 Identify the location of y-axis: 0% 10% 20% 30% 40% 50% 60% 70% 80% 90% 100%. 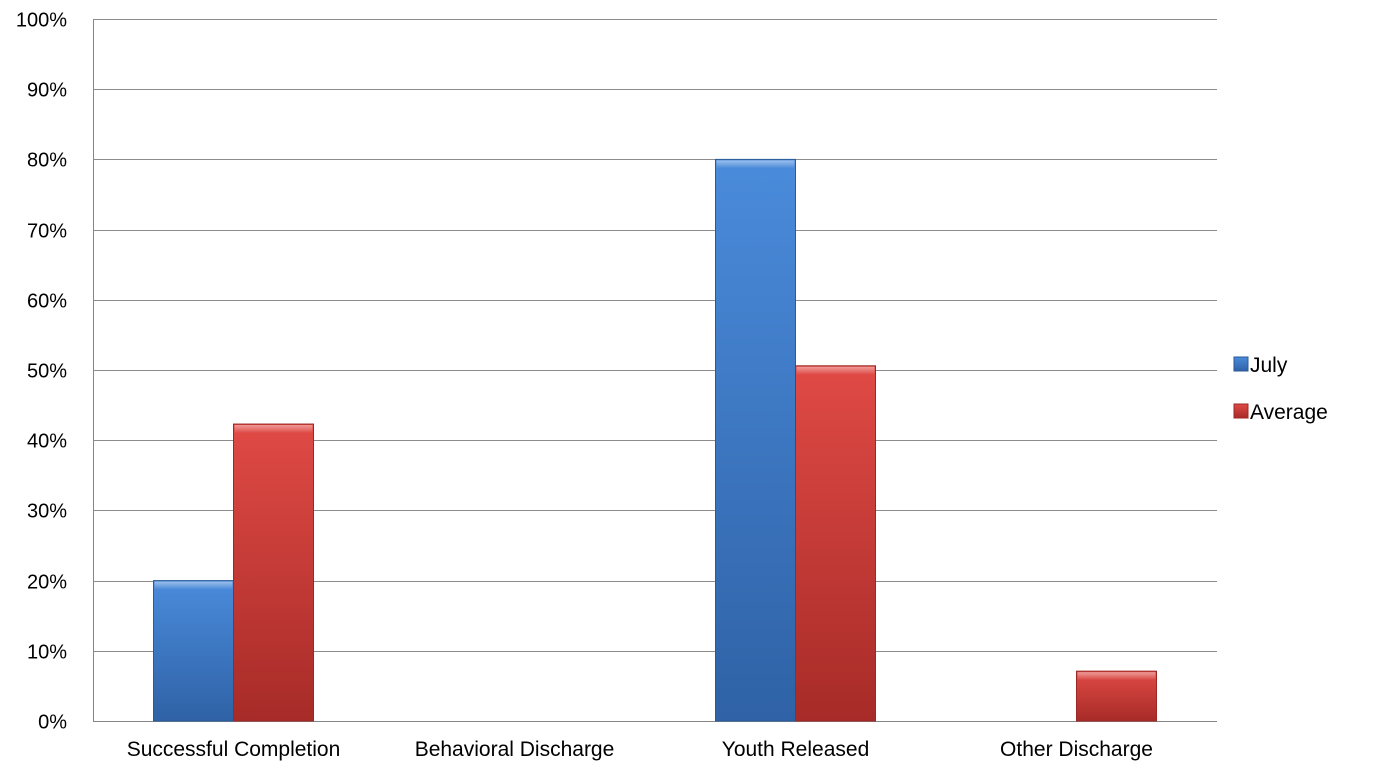
(55, 372).